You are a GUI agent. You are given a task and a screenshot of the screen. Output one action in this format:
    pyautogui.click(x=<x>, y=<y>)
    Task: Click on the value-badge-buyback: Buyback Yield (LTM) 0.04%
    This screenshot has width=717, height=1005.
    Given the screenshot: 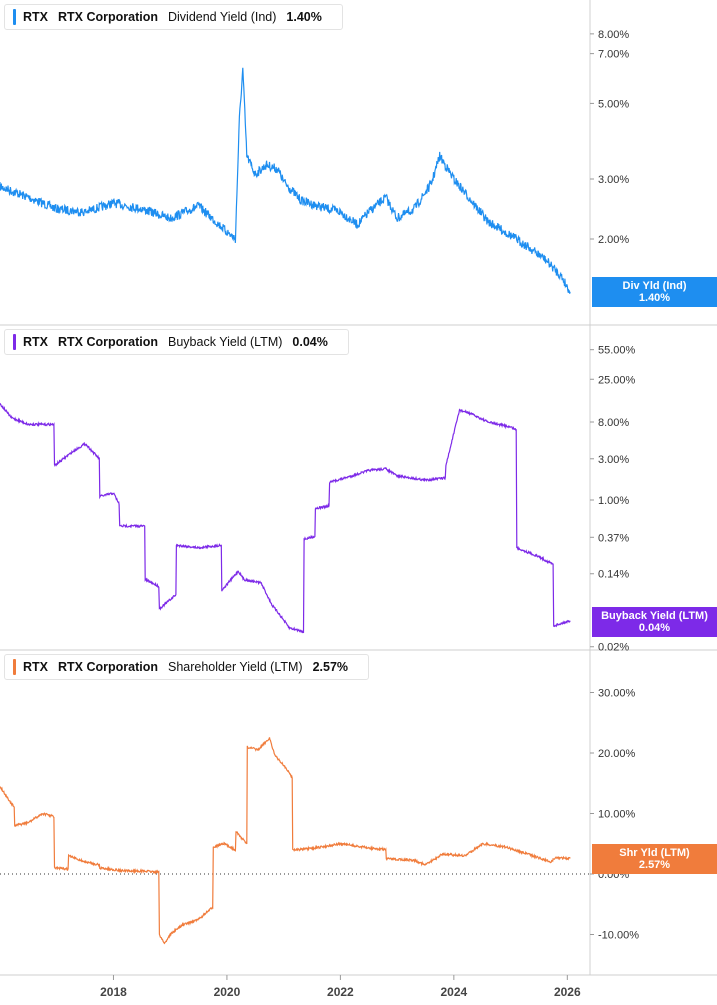 What is the action you would take?
    pyautogui.click(x=654, y=622)
    